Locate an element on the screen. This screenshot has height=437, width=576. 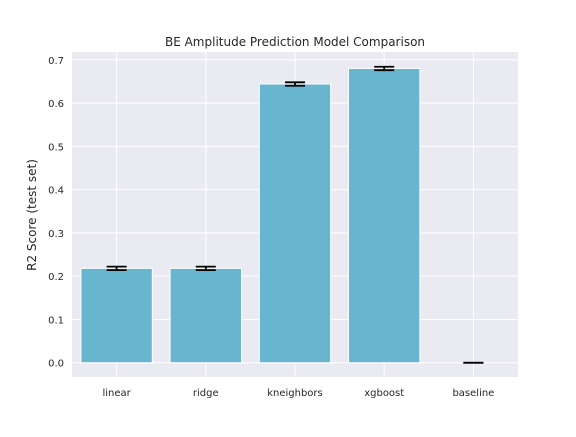
y-tick-label: 0.1 is located at coordinates (56, 320).